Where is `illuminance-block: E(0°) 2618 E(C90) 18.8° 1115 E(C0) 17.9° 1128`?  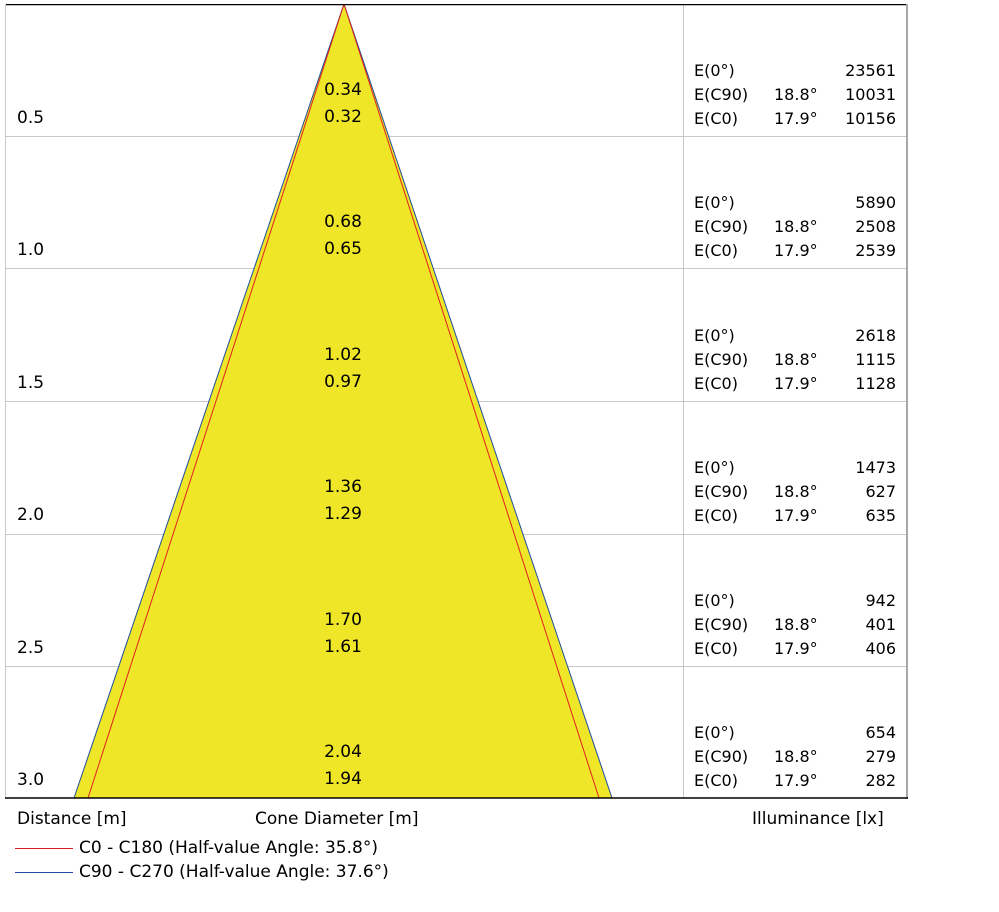 illuminance-block: E(0°) 2618 E(C90) 18.8° 1115 E(C0) 17.9° 1128 is located at coordinates (795, 359).